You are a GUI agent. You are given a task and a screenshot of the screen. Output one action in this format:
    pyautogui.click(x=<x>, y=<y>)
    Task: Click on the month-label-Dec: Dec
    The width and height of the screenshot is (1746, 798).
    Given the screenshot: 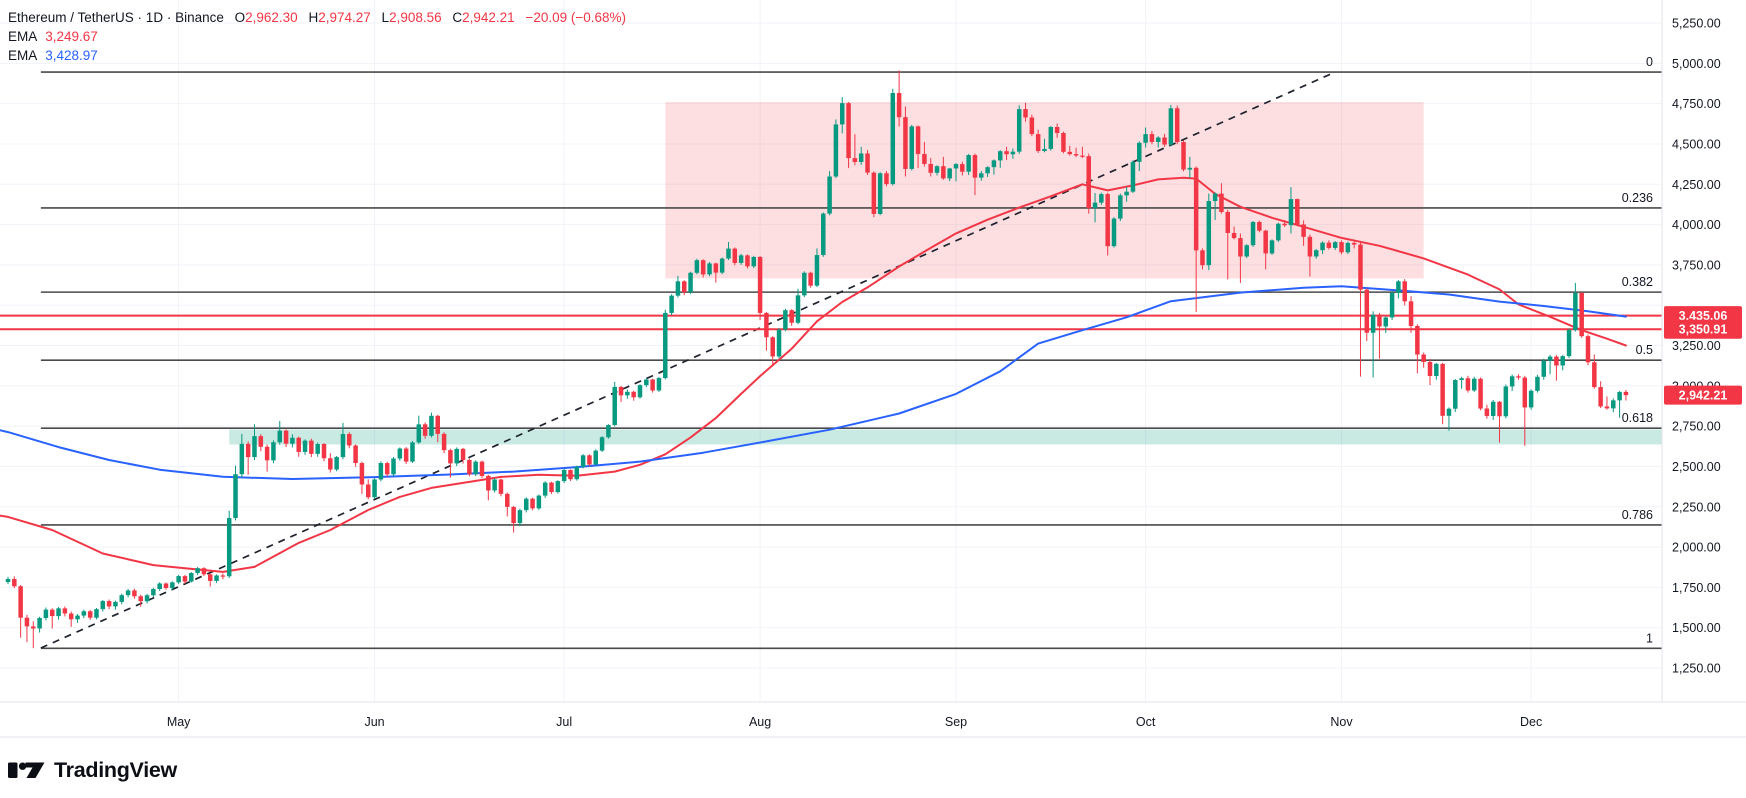 What is the action you would take?
    pyautogui.click(x=1531, y=722)
    